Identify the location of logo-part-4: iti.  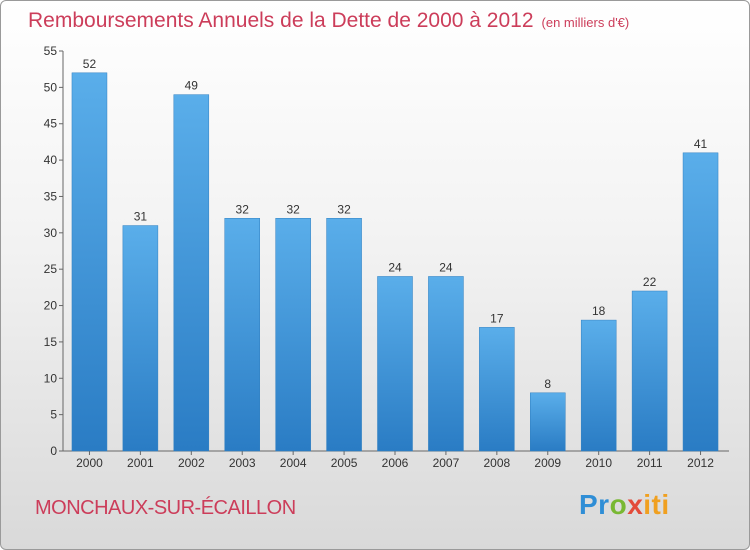
(656, 504).